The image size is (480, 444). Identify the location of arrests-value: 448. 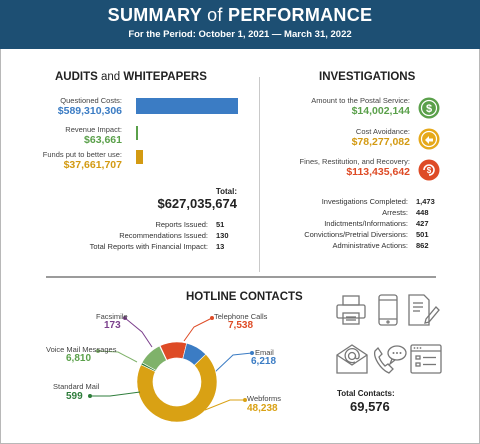
(422, 212).